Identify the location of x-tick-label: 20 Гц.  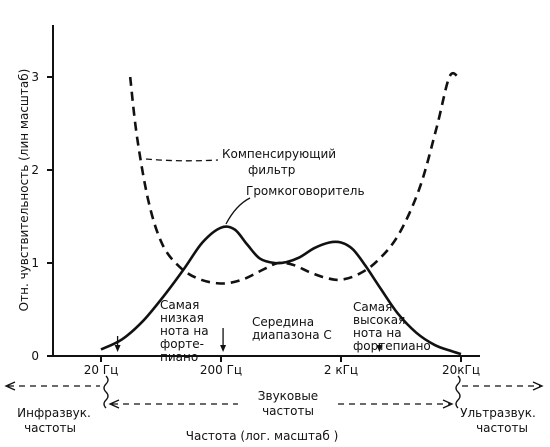
(101, 370).